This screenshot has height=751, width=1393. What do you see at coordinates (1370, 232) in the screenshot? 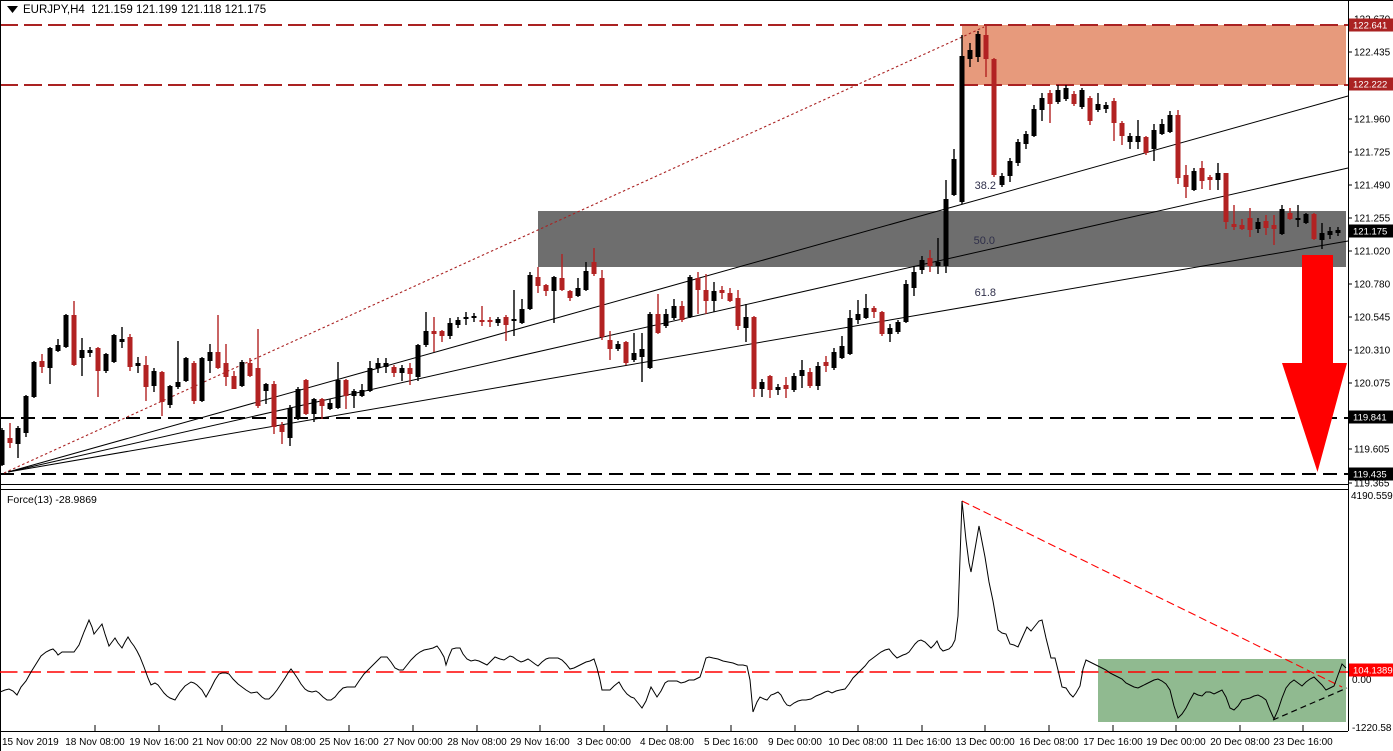
I see `svg-text: 121.175` at bounding box center [1370, 232].